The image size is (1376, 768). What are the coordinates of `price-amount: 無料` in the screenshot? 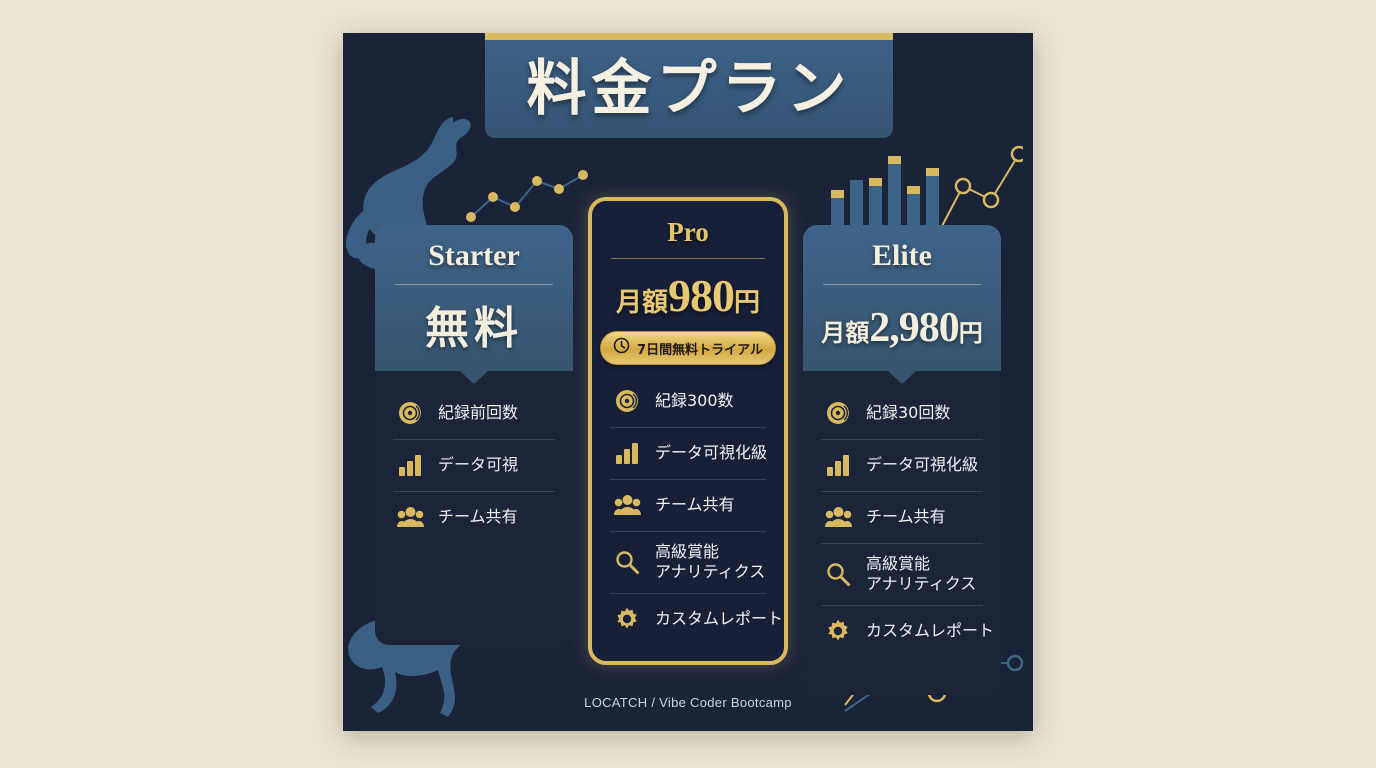 It's located at (474, 328).